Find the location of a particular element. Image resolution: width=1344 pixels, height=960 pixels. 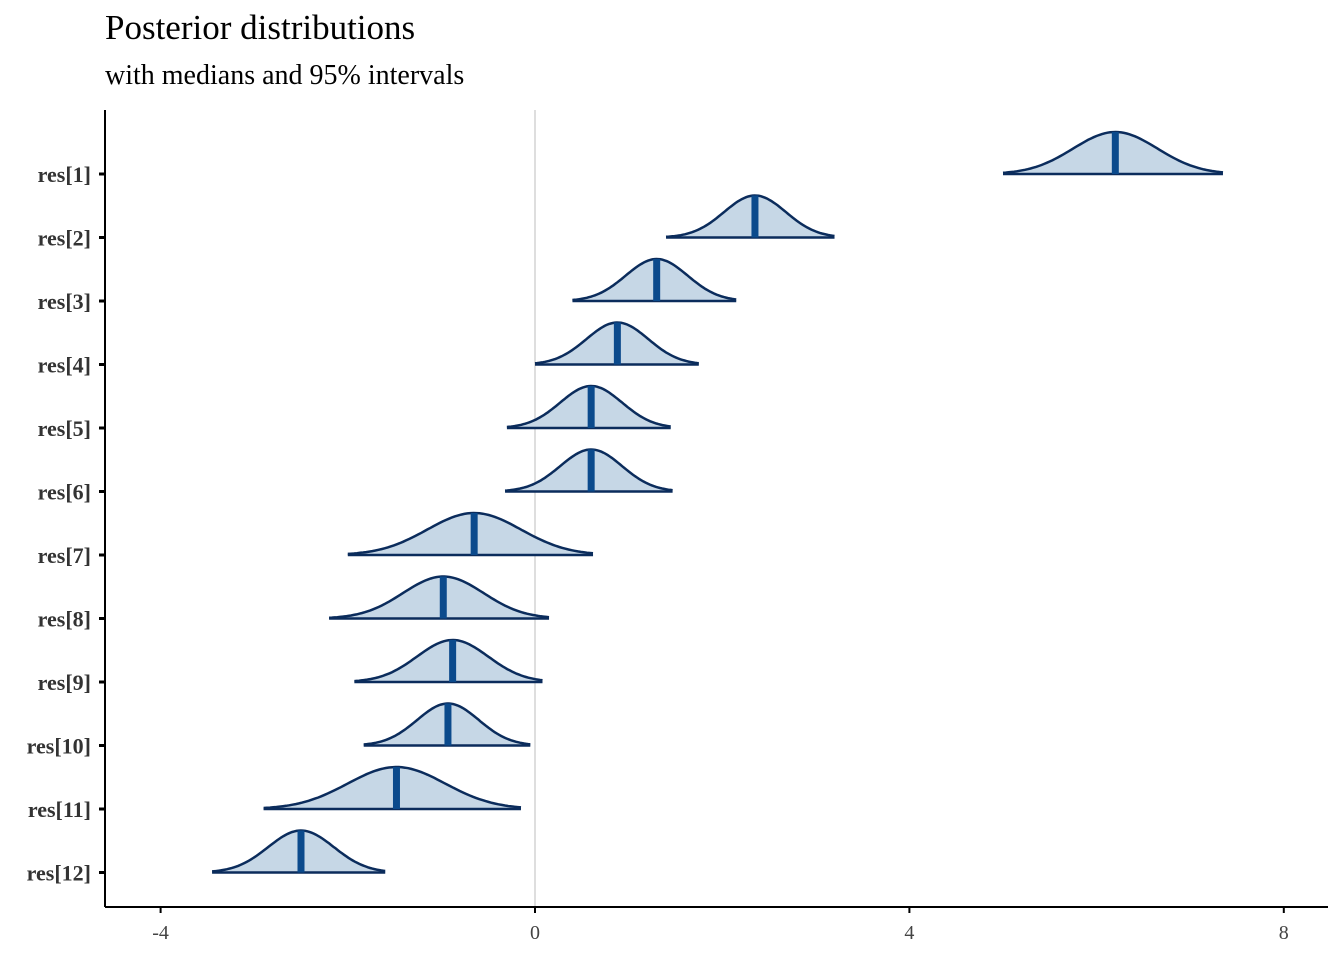

x-tick-label: 0 is located at coordinates (535, 933).